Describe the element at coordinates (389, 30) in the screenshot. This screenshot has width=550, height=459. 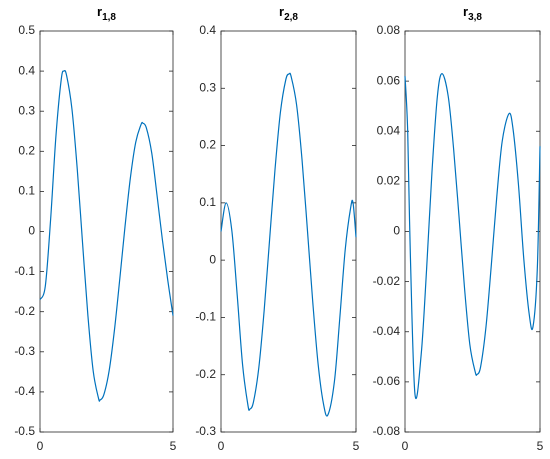
I see `y-tick-label: 0.08` at that location.